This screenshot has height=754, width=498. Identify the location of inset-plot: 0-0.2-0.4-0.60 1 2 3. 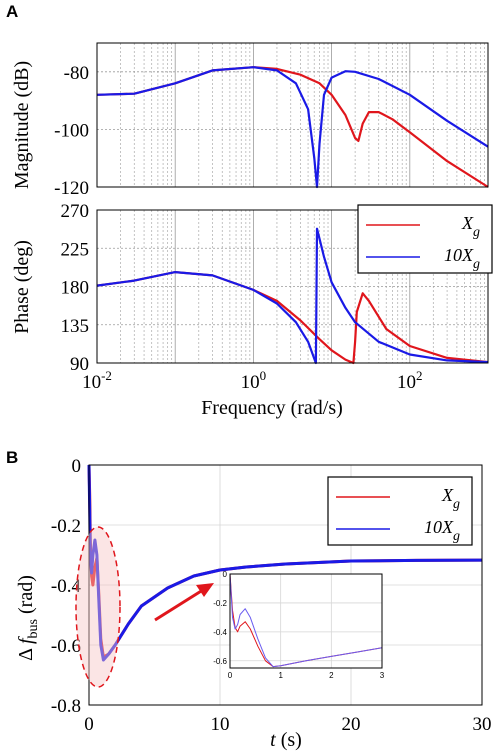
(299, 625).